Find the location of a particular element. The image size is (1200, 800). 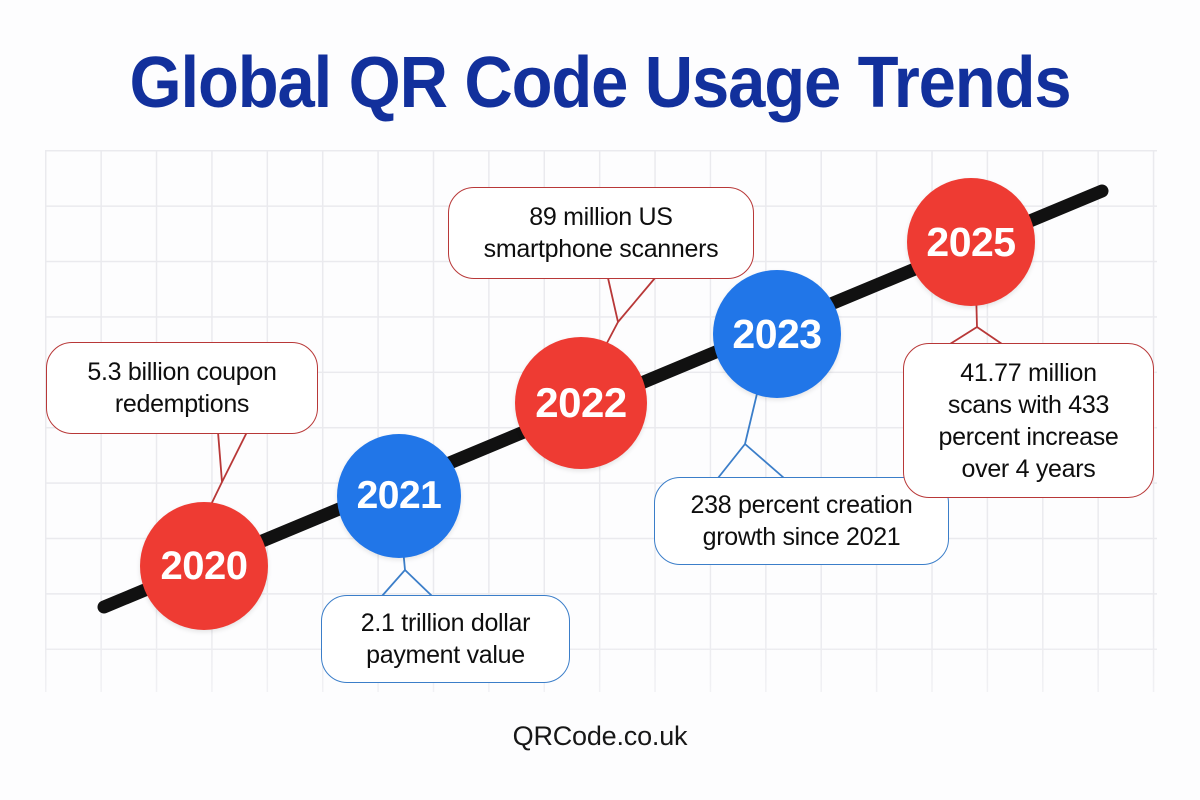

callout-2023-line2: growth since 2021 is located at coordinates (801, 537).